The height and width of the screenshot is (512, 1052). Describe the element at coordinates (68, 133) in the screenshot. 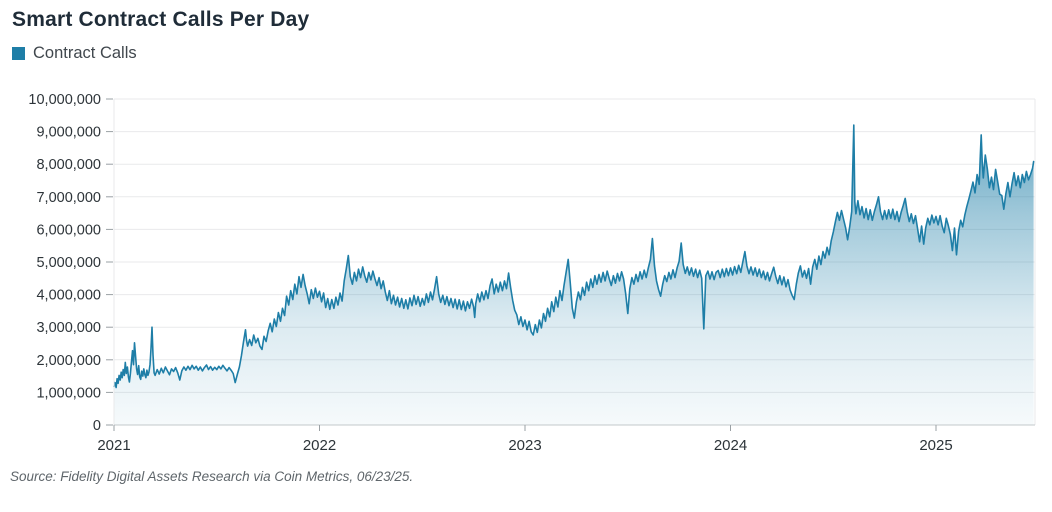

I see `y-tick-label: 9,000,000` at that location.